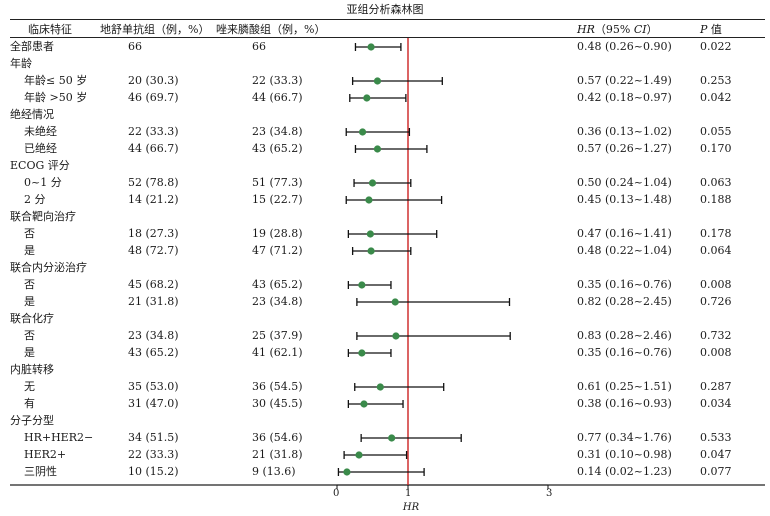  I want to click on hr-ci-text: 0.83 (0.28~2.46), so click(624, 335).